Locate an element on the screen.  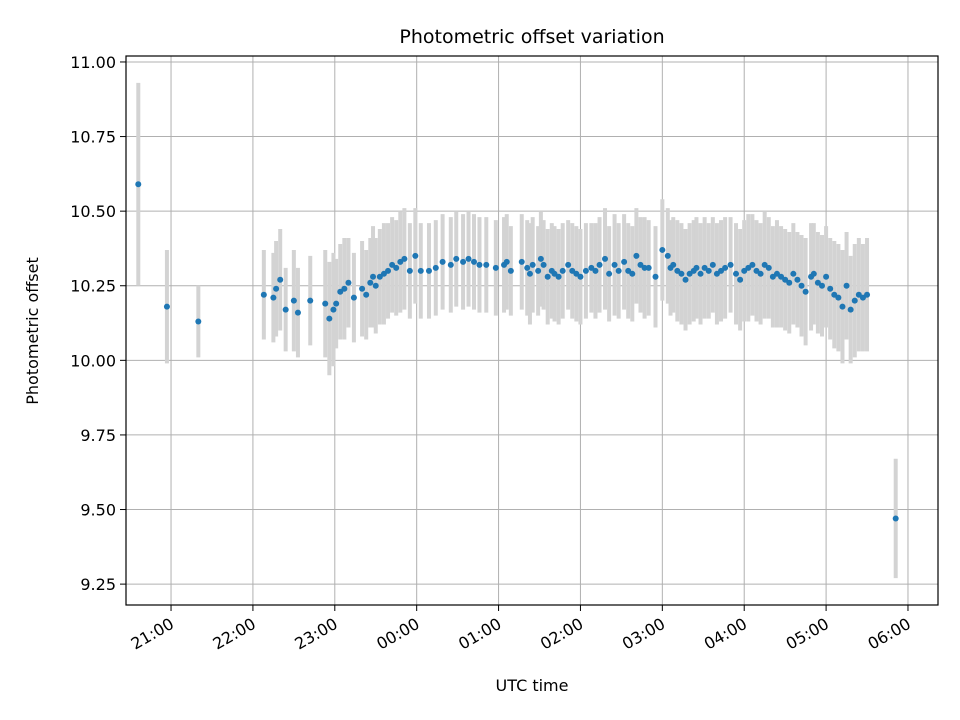
y-tick-label: 10.00 is located at coordinates (93, 360).